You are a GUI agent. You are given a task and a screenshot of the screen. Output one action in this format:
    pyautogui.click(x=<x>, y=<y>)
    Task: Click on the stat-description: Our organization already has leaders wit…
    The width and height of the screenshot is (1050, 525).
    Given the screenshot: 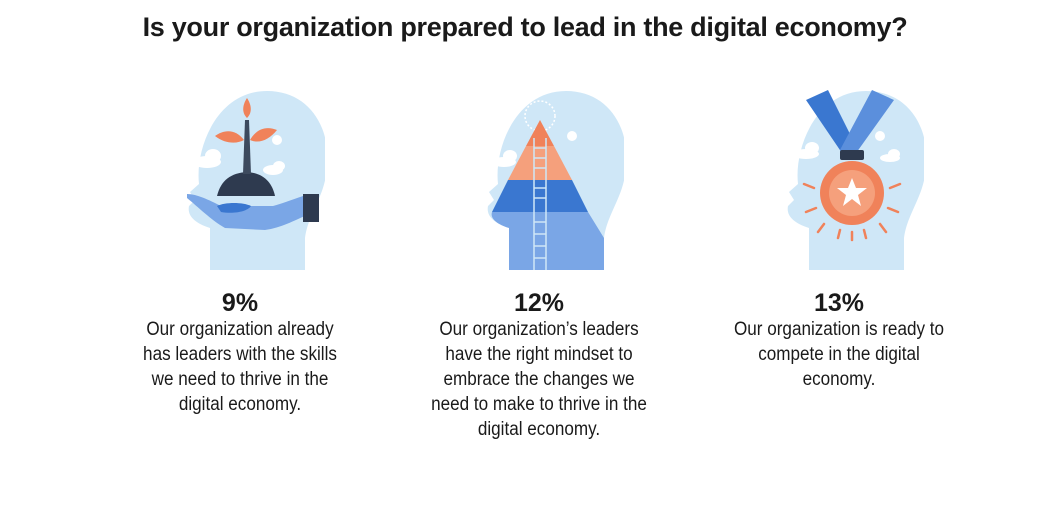 What is the action you would take?
    pyautogui.click(x=240, y=367)
    